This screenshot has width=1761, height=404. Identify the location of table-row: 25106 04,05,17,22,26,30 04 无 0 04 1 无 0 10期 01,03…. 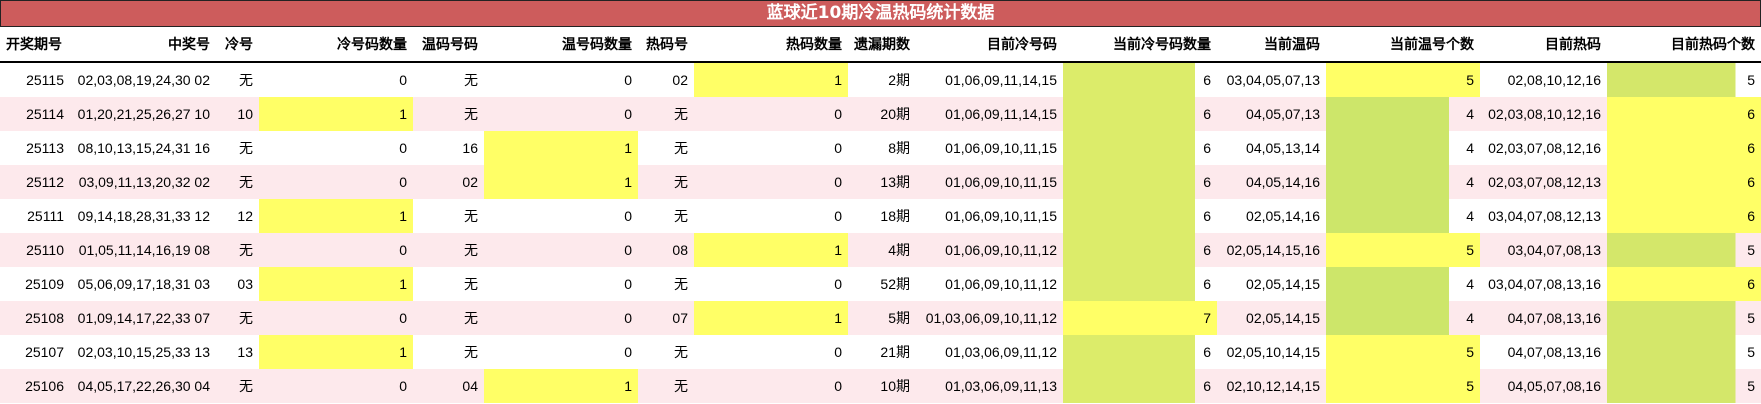
(880, 386).